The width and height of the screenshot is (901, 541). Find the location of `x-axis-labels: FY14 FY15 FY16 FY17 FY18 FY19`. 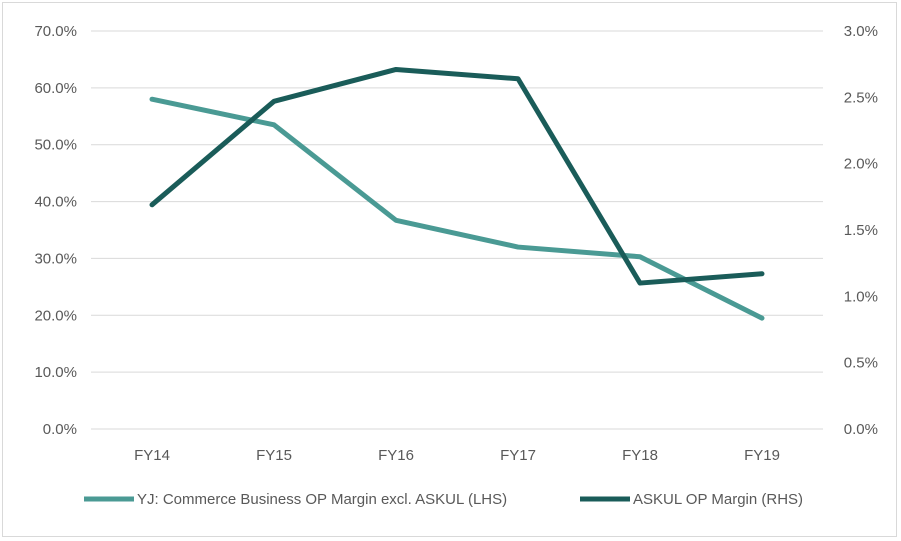

x-axis-labels: FY14 FY15 FY16 FY17 FY18 FY19 is located at coordinates (457, 455).